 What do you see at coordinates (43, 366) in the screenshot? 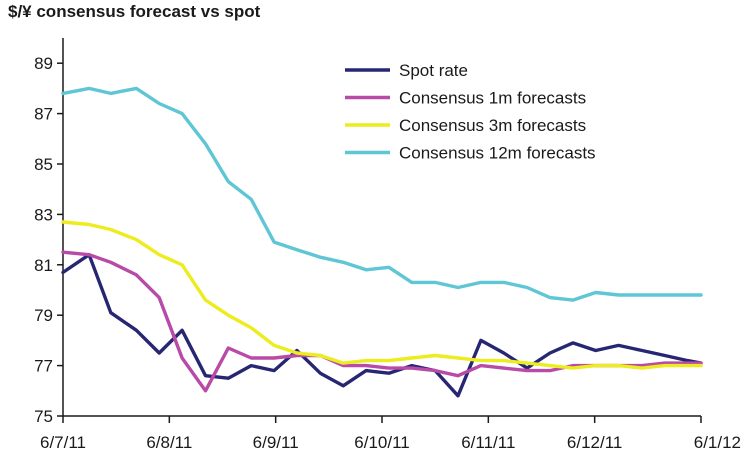
I see `y-tick-label: 77` at bounding box center [43, 366].